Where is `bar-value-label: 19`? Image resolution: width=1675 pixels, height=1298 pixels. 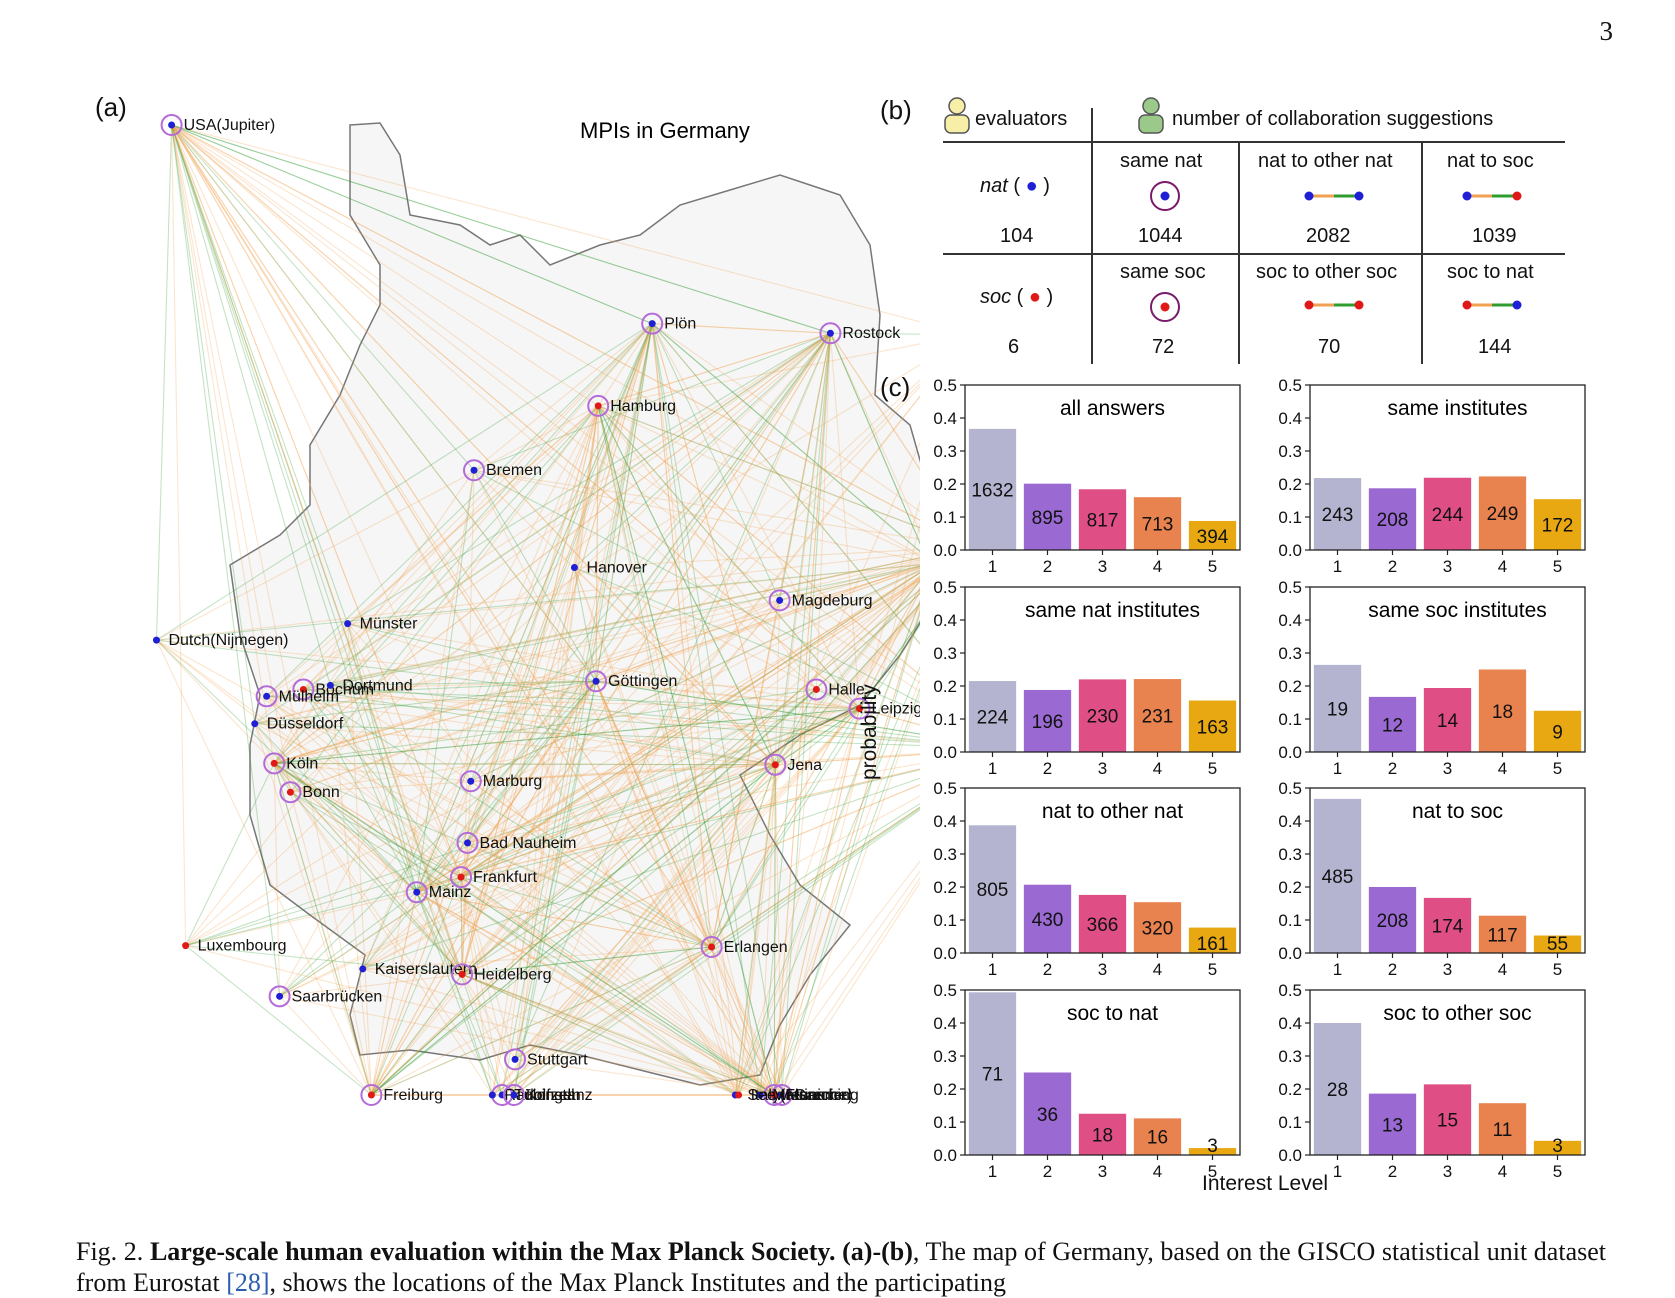 bar-value-label: 19 is located at coordinates (1337, 709).